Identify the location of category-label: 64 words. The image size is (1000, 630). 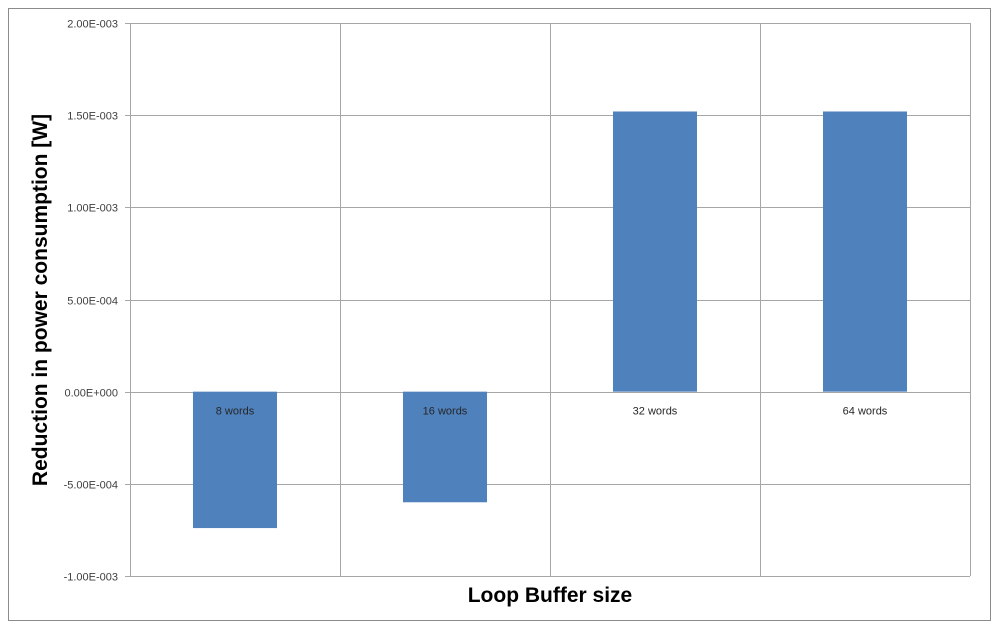
(865, 412).